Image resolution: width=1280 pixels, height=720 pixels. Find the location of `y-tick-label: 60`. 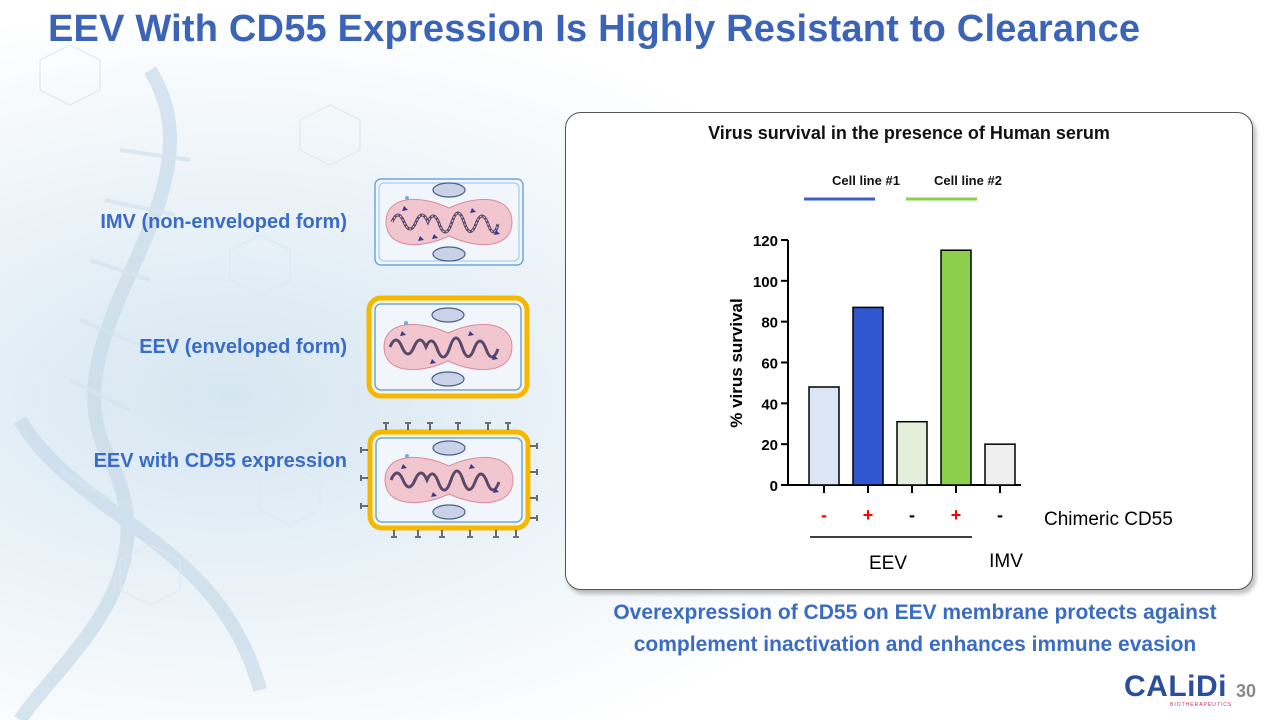

y-tick-label: 60 is located at coordinates (769, 364).